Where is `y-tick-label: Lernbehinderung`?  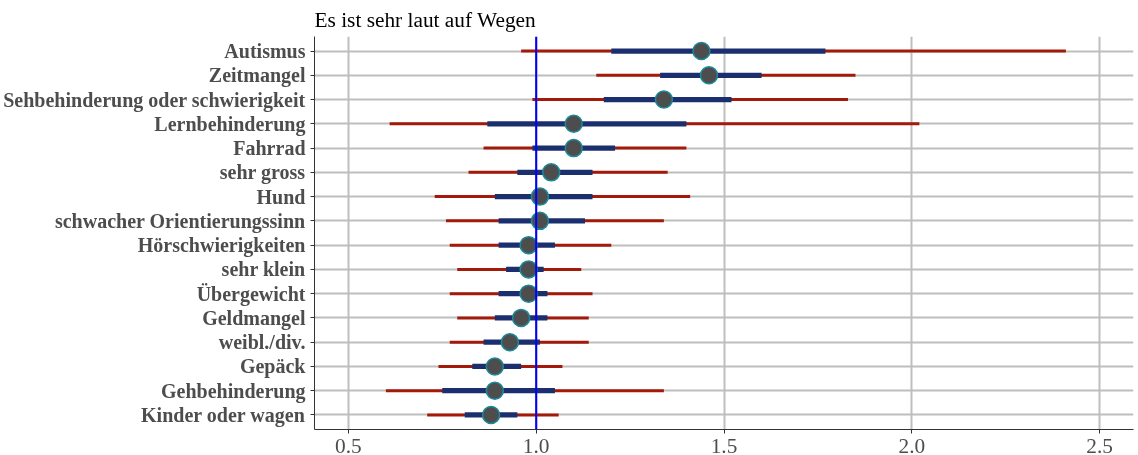 y-tick-label: Lernbehinderung is located at coordinates (230, 124).